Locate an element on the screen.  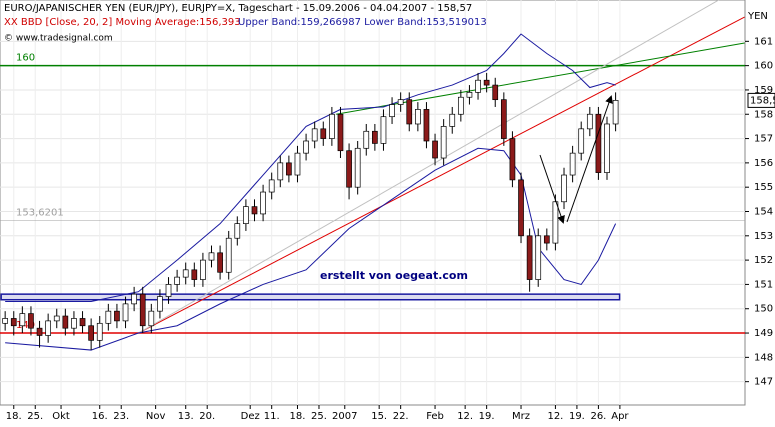
y-tick-label: 158 is located at coordinates (763, 114).